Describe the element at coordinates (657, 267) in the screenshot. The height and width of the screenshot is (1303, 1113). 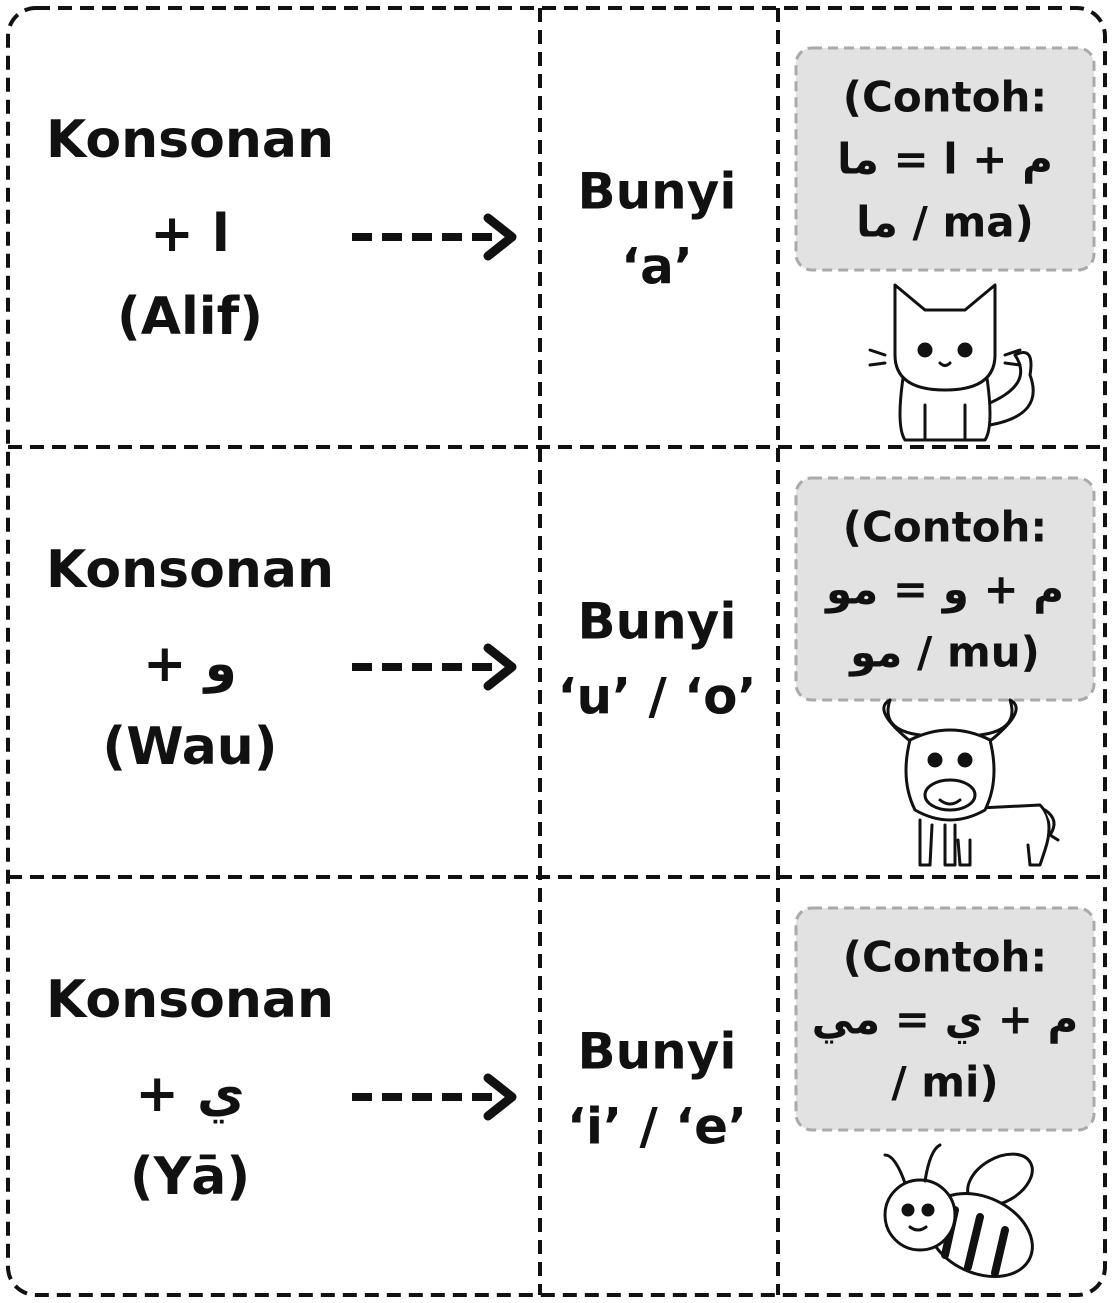
I see `sound: ‘a’` at that location.